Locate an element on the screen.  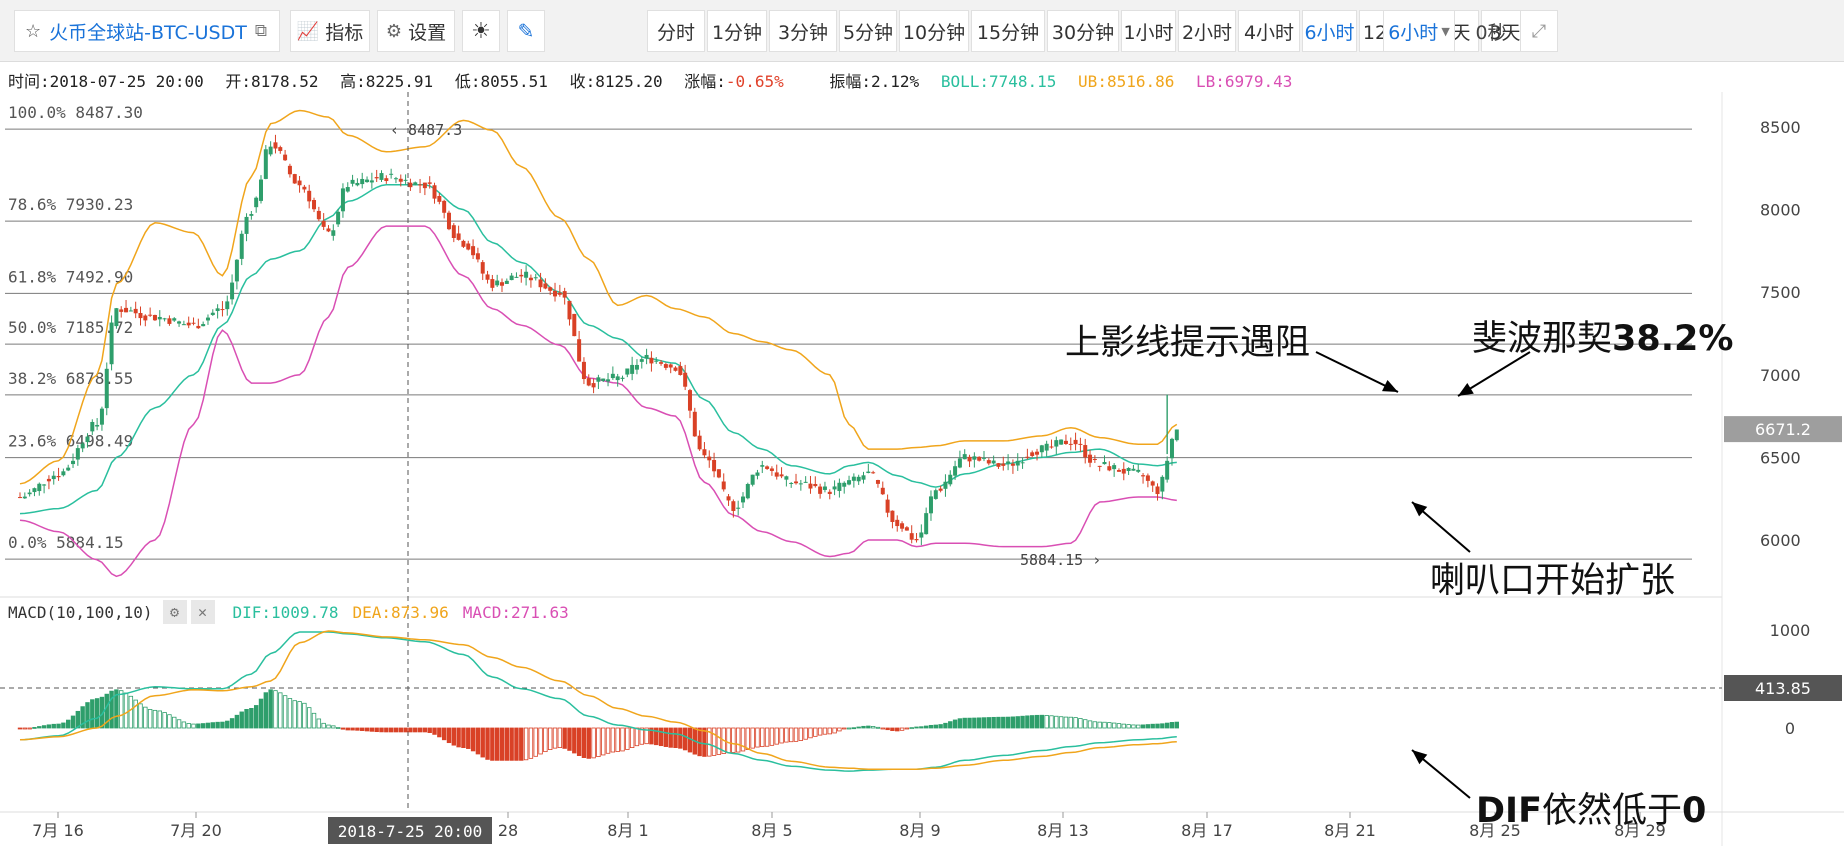
interval-6: 30分钟 is located at coordinates (1083, 31).